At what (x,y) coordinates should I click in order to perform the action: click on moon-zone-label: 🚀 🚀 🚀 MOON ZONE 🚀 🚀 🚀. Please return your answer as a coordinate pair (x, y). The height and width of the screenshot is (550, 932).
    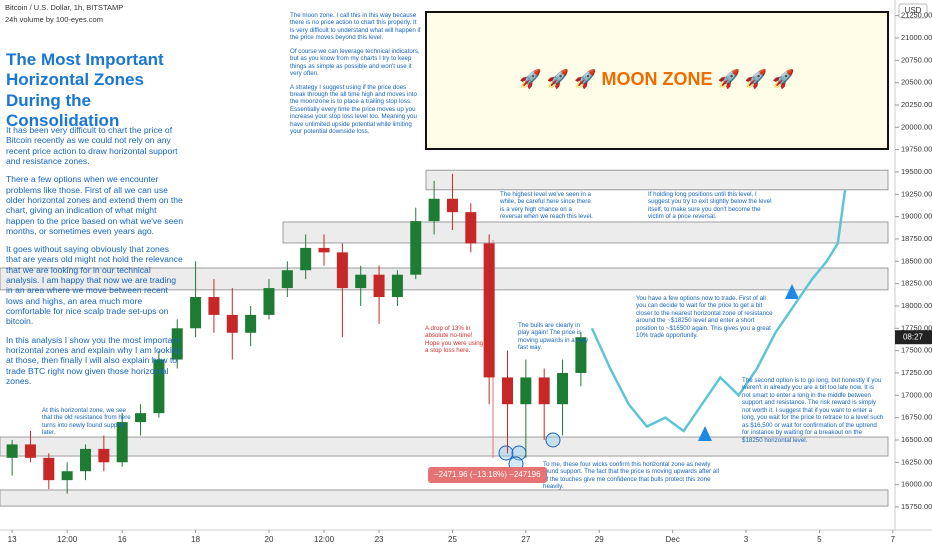
    Looking at the image, I should click on (656, 78).